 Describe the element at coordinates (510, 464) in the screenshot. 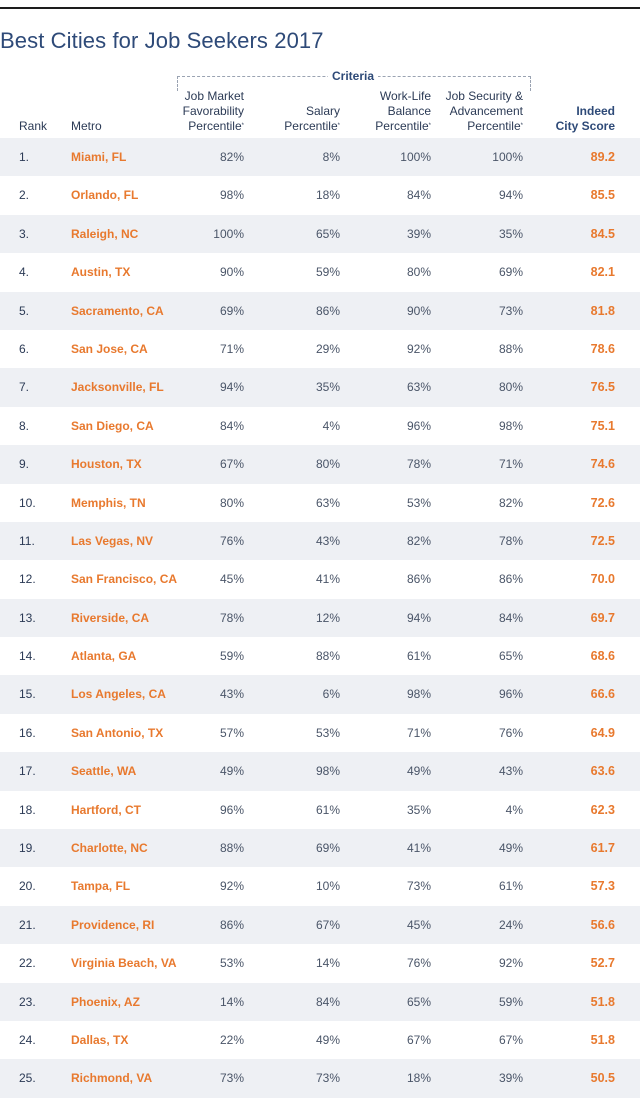

I see `job-security-cell: 71%` at that location.